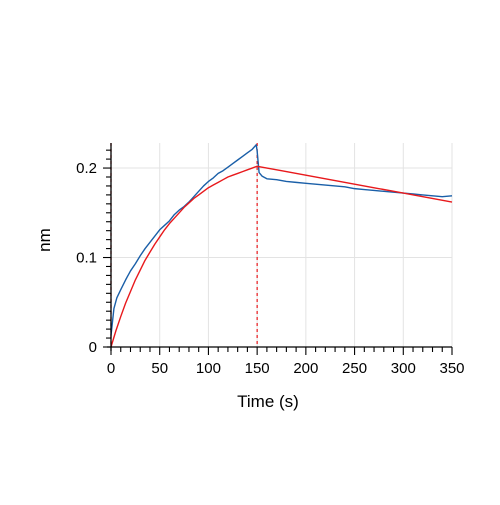 The height and width of the screenshot is (505, 500). What do you see at coordinates (111, 368) in the screenshot?
I see `x-tick-label: 0` at bounding box center [111, 368].